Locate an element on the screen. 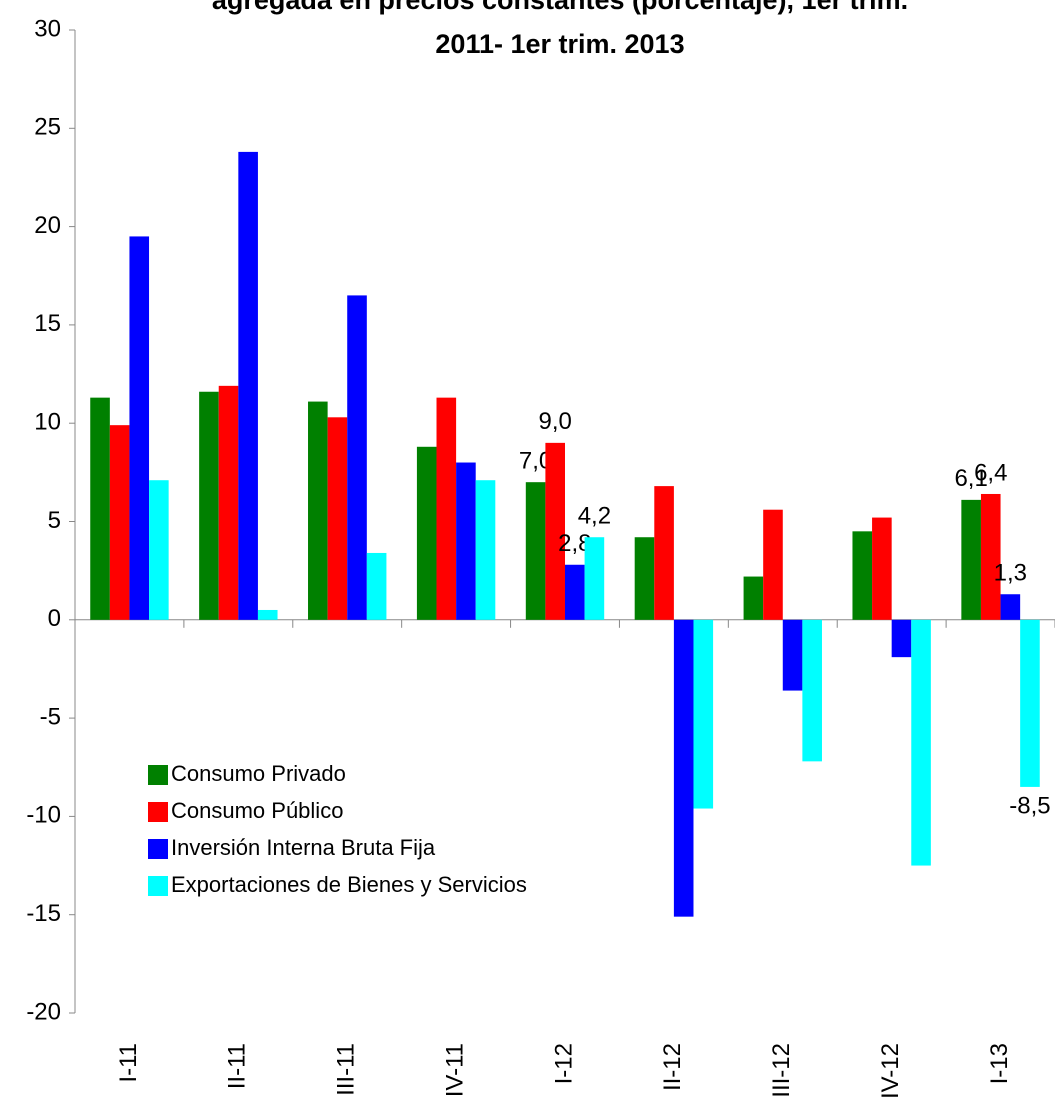  y-tick-label: -10 is located at coordinates (43, 815).